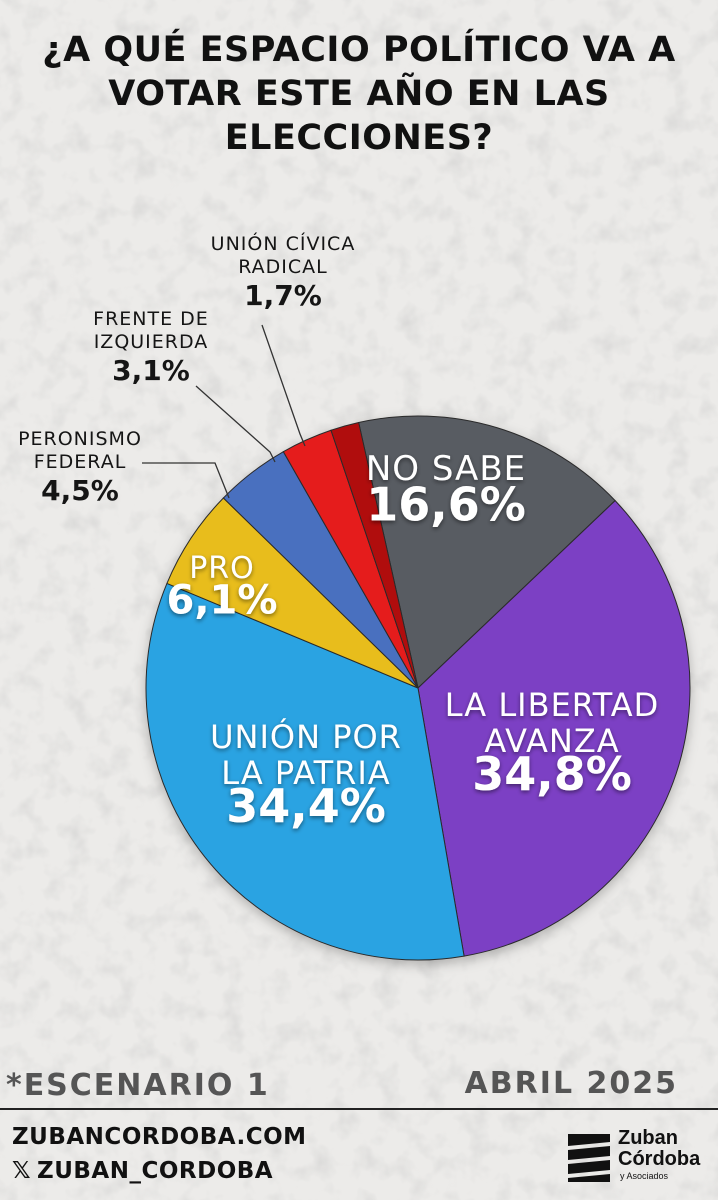  I want to click on chart-title-line-1: ¿A QUÉ ESPACIO POLÍTICO VA A, so click(359, 50).